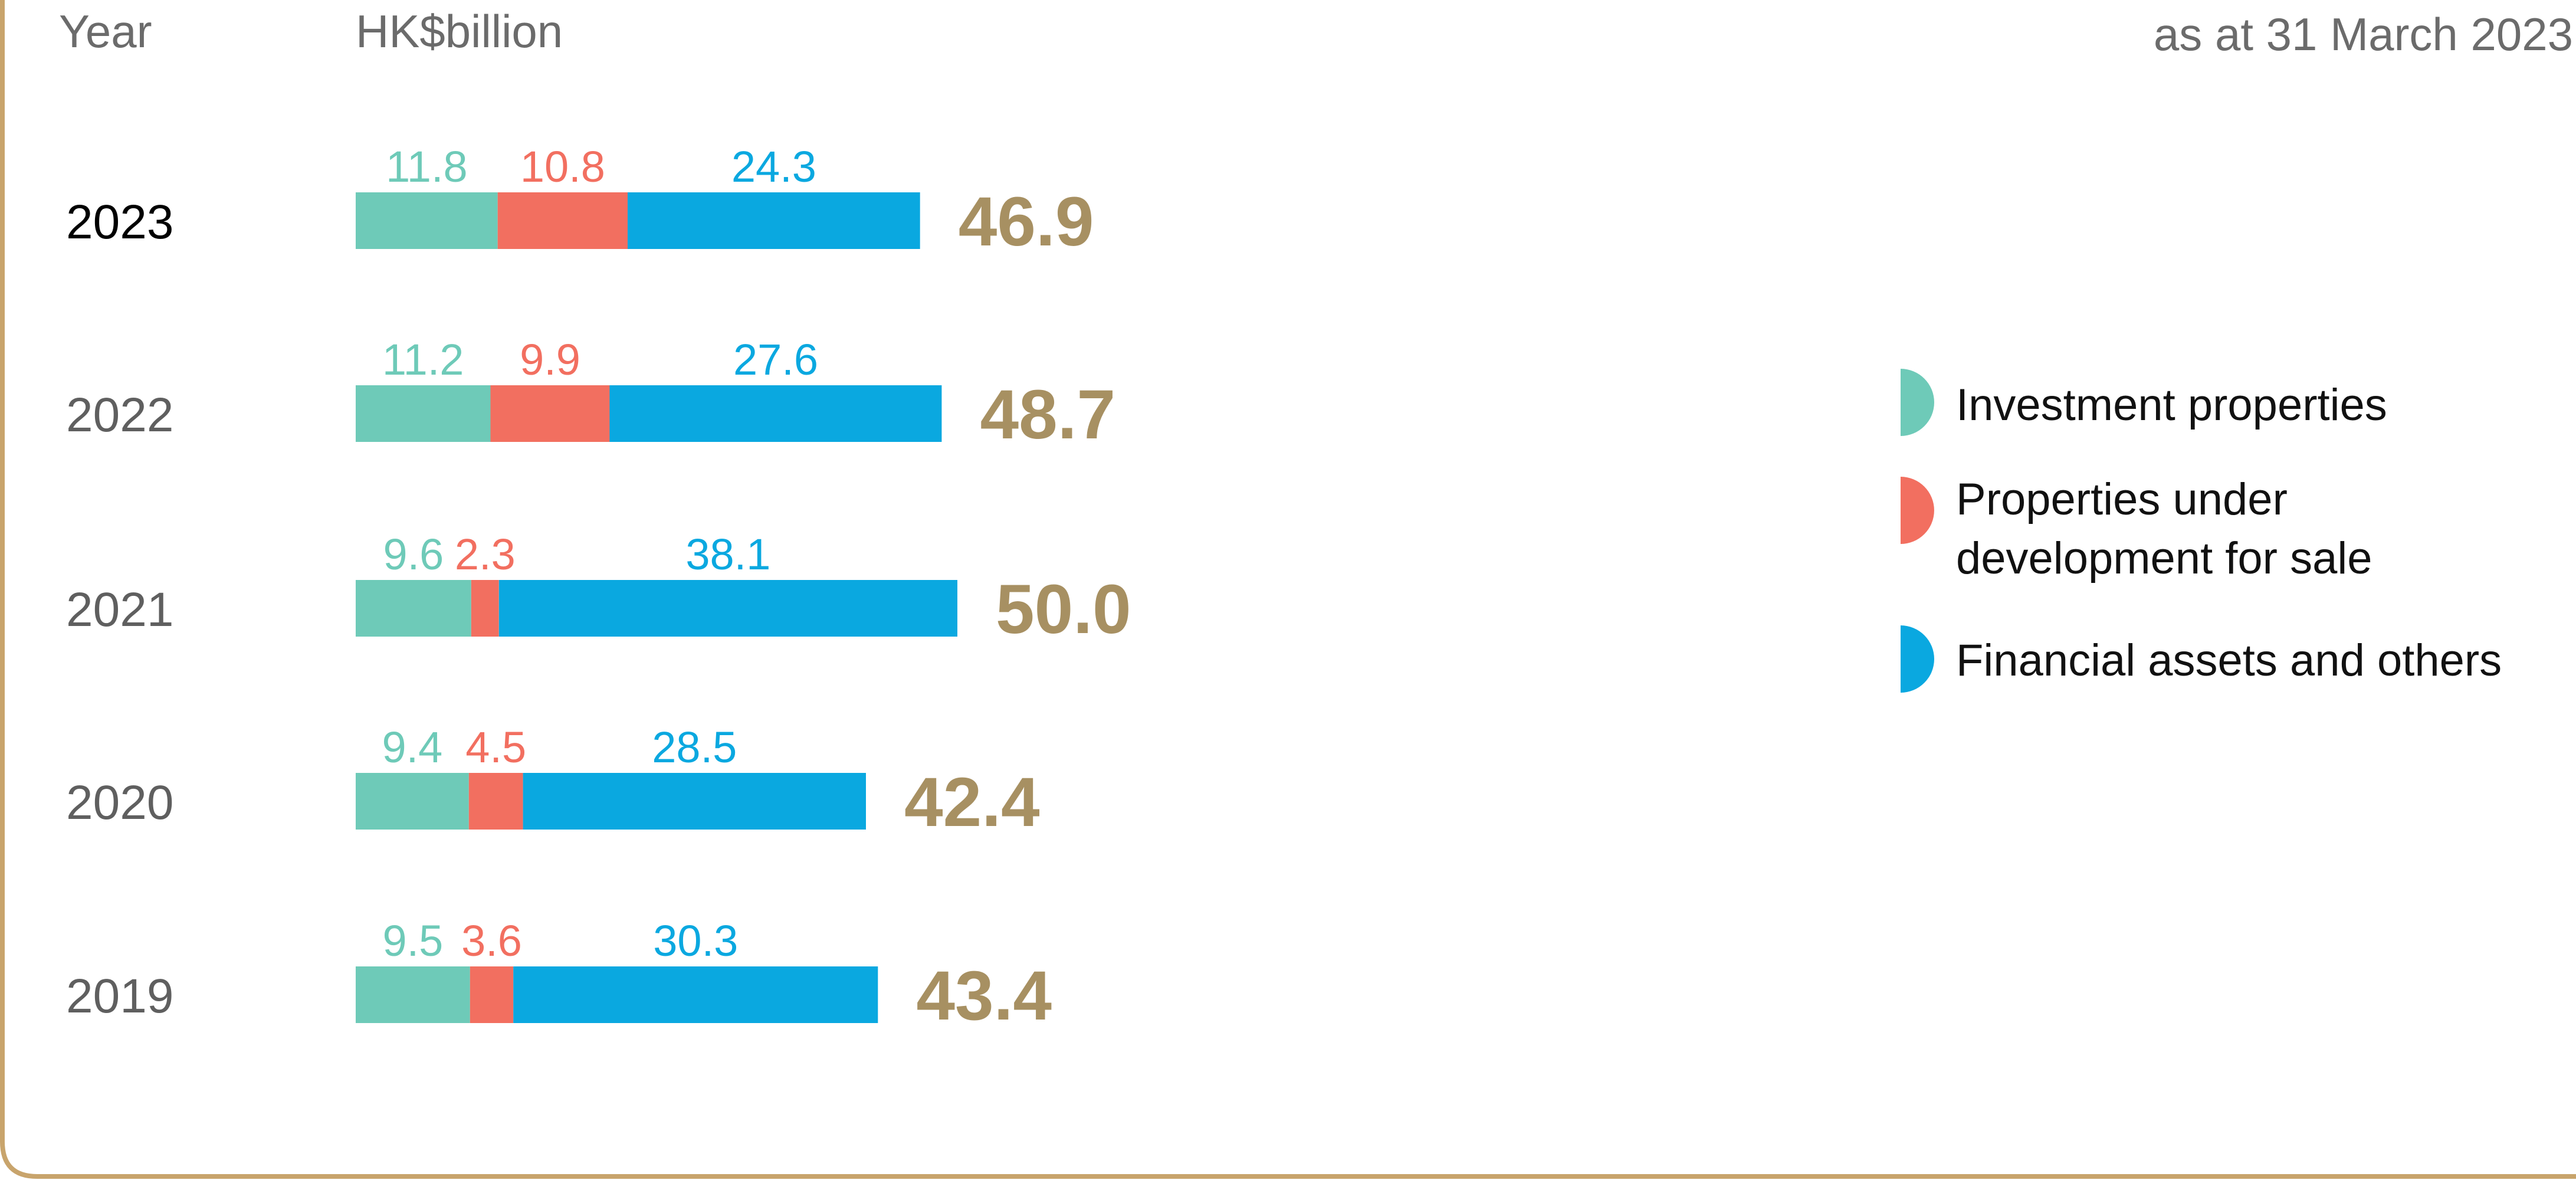  Describe the element at coordinates (119, 803) in the screenshot. I see `year-label-2020: 2020` at that location.